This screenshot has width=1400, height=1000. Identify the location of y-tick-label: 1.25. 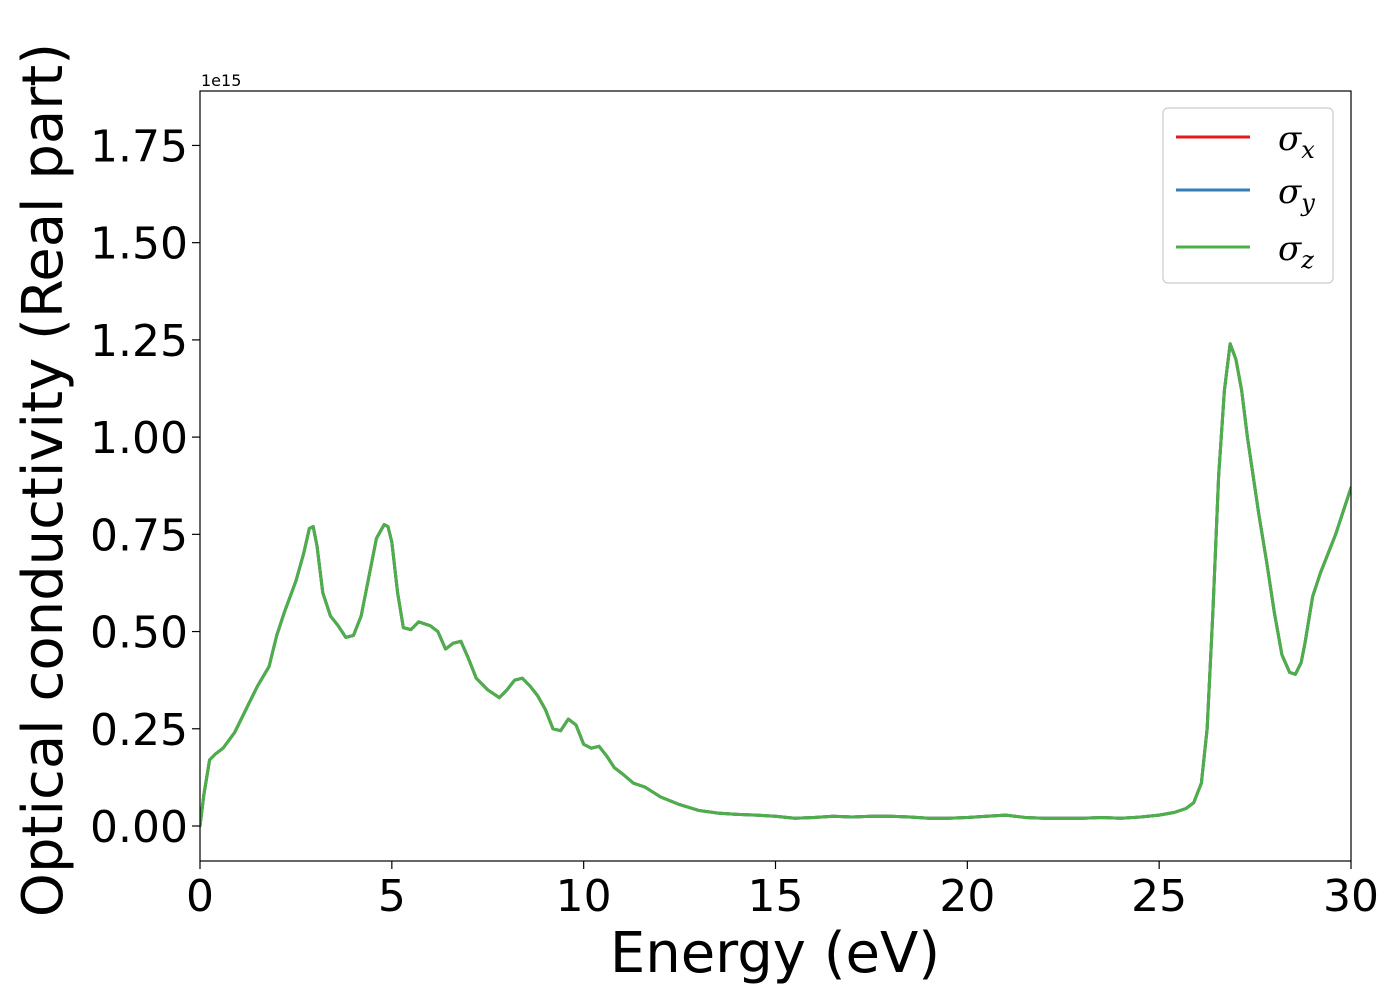
(139, 341).